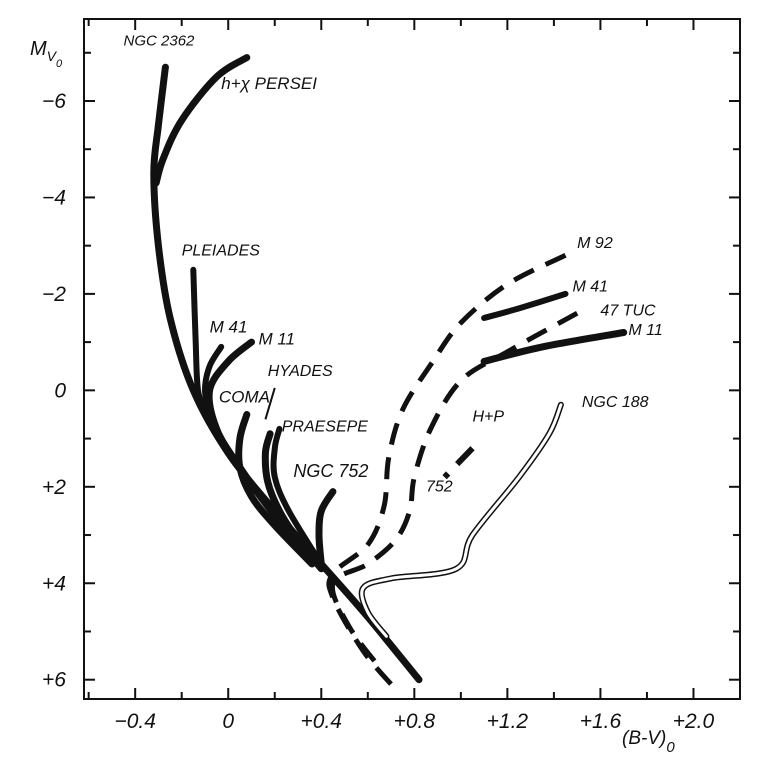 The height and width of the screenshot is (766, 771). What do you see at coordinates (54, 583) in the screenshot?
I see `y-tick-label: +4` at bounding box center [54, 583].